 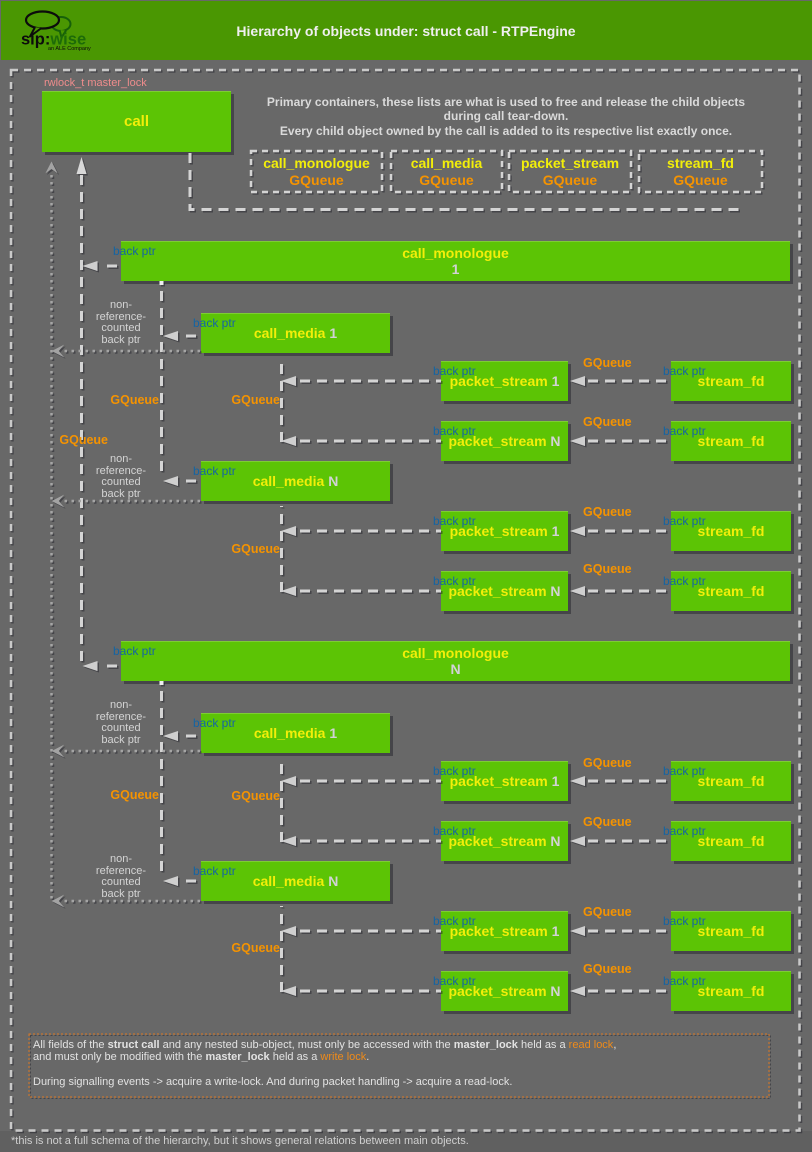 I want to click on svg-text: an ALE Company, so click(x=69, y=49).